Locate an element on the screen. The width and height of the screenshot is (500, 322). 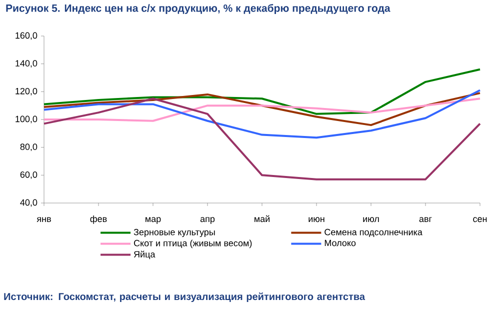
x-tick-label: апр is located at coordinates (207, 220).